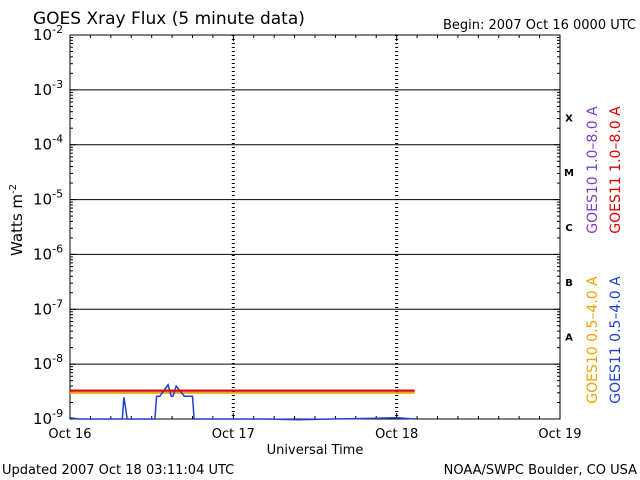  What do you see at coordinates (539, 25) in the screenshot?
I see `begin-label: Begin: 2007 Oct 16 0000 UTC` at bounding box center [539, 25].